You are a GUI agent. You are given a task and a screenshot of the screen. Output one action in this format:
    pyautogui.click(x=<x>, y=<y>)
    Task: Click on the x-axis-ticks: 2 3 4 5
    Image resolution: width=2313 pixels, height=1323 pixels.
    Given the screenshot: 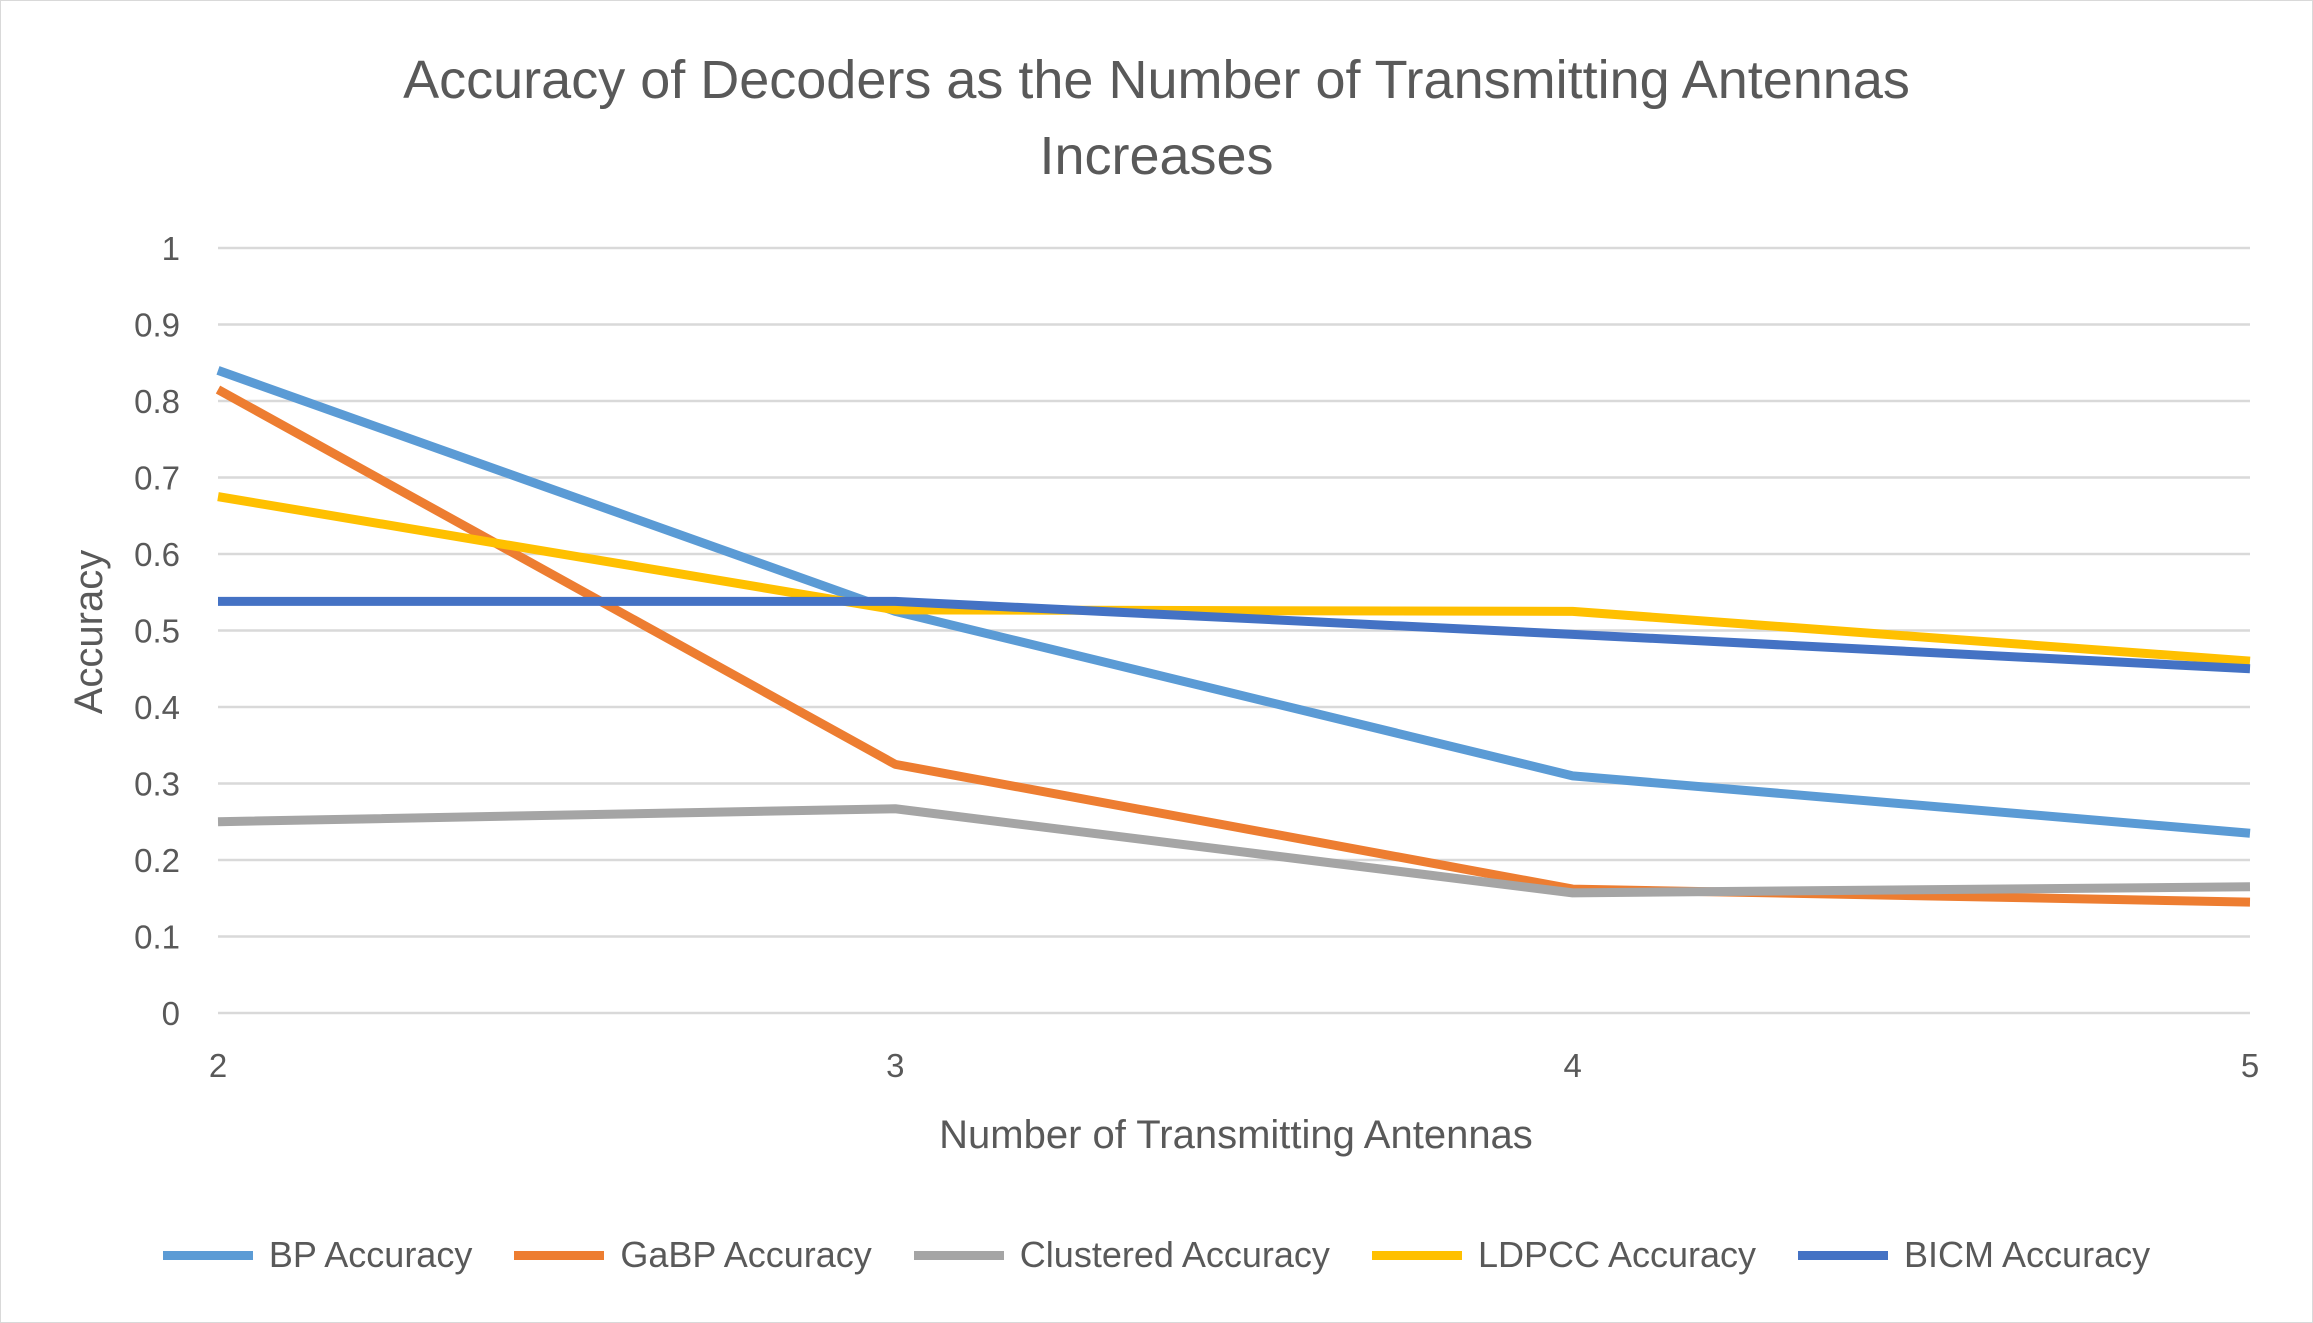 What is the action you would take?
    pyautogui.click(x=1234, y=1065)
    